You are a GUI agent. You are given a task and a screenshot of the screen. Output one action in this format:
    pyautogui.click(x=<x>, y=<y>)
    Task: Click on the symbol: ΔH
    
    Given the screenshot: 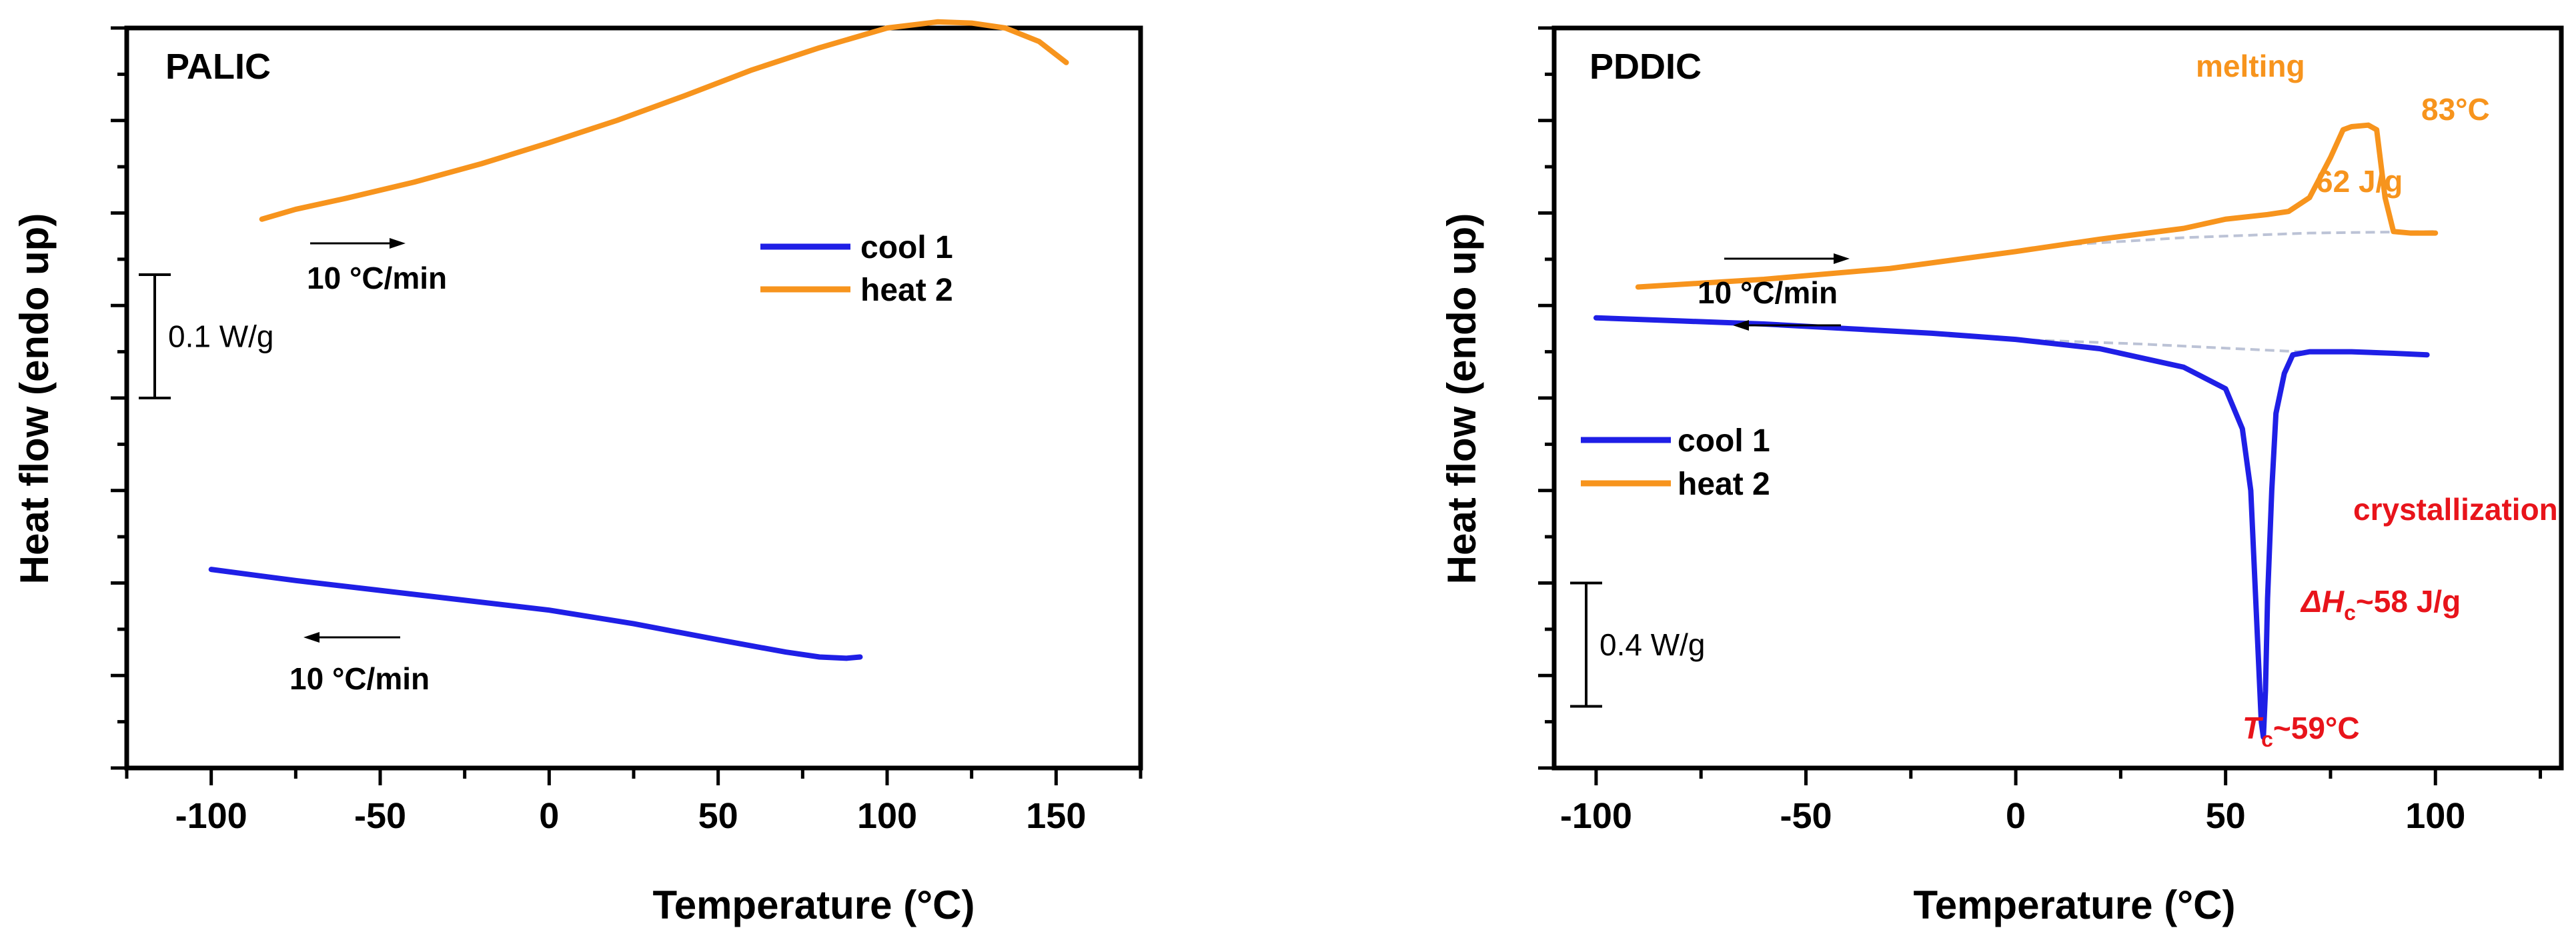 What is the action you would take?
    pyautogui.click(x=2322, y=601)
    